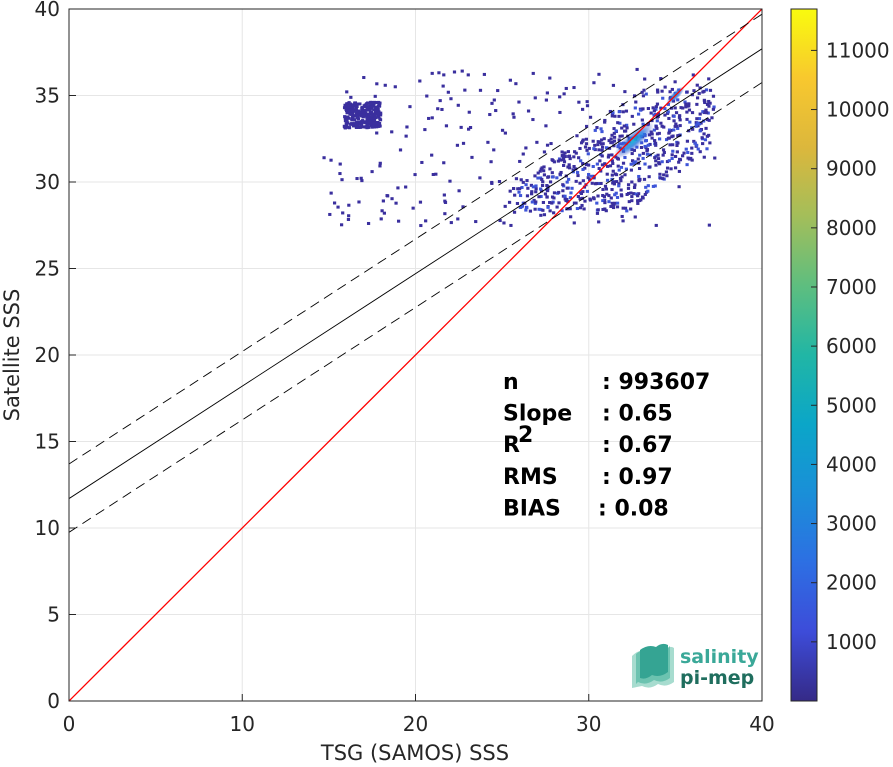  Describe the element at coordinates (858, 110) in the screenshot. I see `colorbar-tick-label: 10000` at that location.